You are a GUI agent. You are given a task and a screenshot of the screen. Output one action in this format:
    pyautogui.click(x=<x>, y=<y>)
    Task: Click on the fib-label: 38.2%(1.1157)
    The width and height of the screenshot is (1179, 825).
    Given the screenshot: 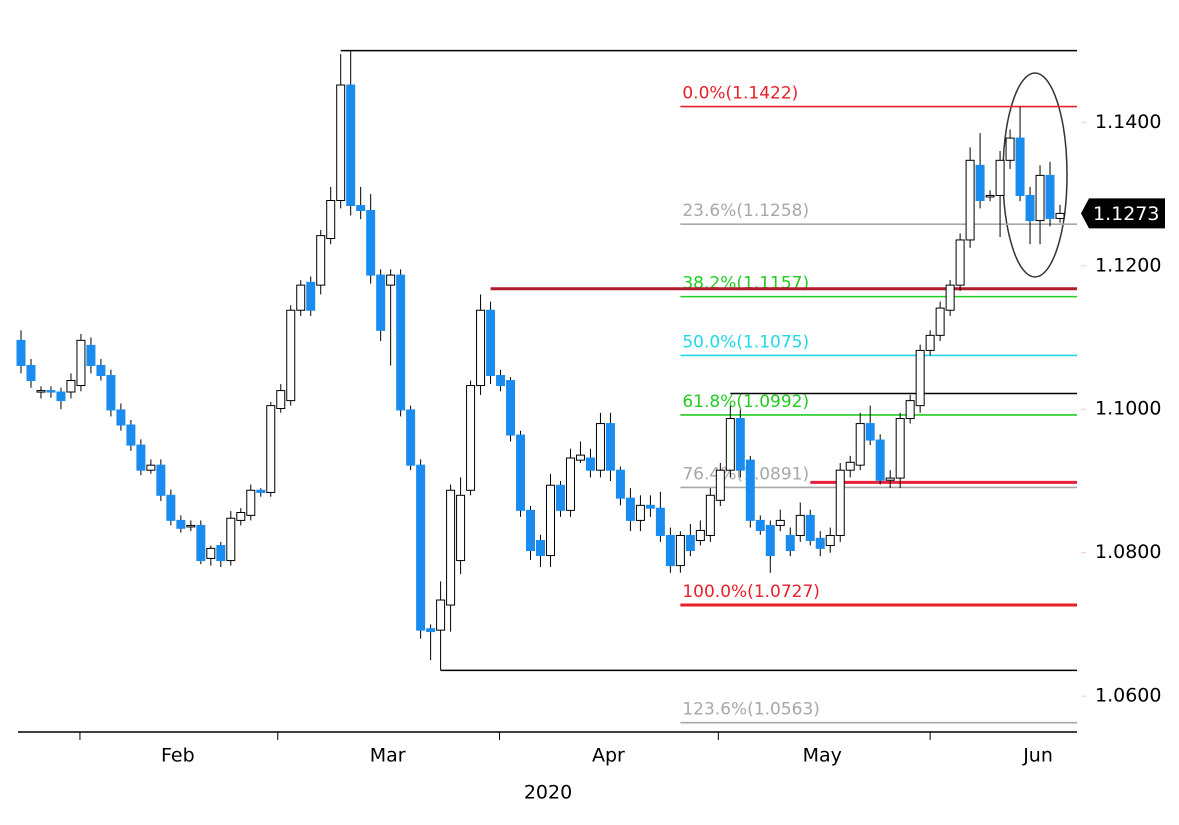 What is the action you would take?
    pyautogui.click(x=745, y=284)
    